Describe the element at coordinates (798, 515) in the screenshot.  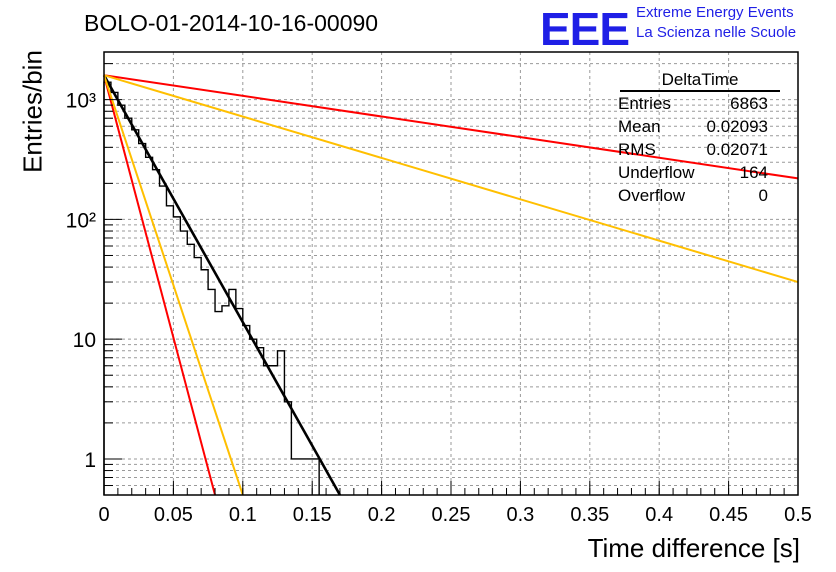
I see `x-tick-label: 0.5` at that location.